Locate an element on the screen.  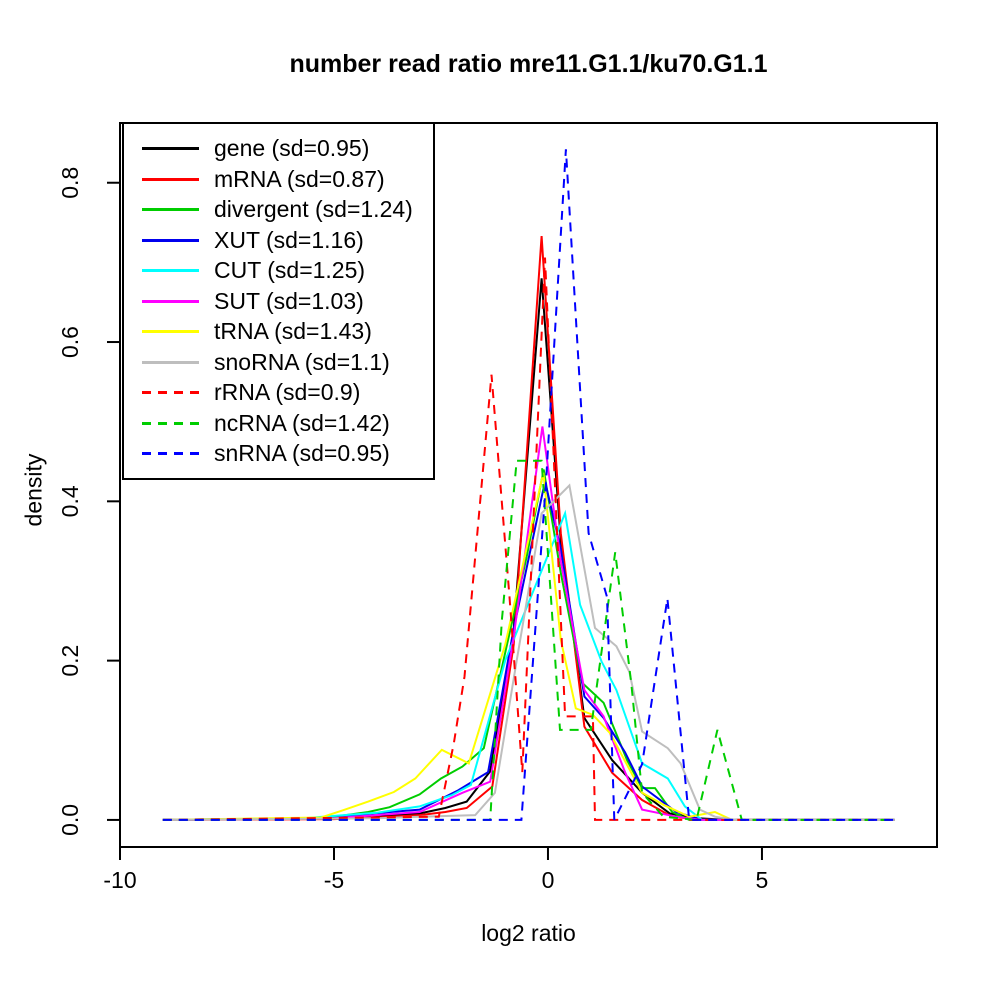
x-axis-label: log2 ratio is located at coordinates (528, 933).